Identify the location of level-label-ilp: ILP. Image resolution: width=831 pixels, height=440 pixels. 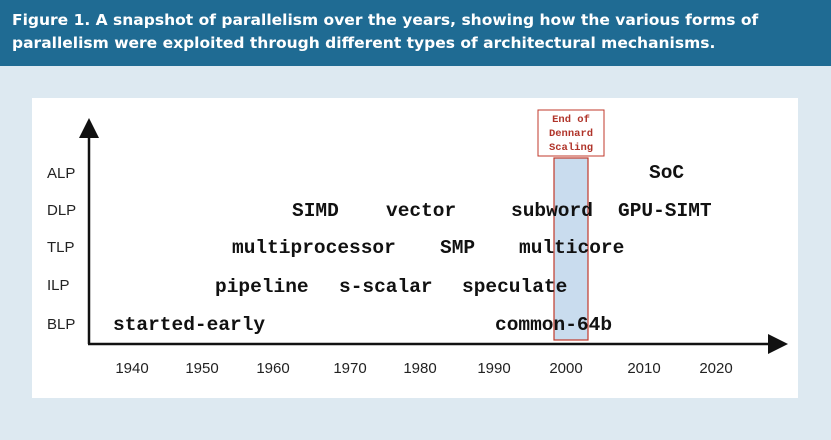
(58, 285).